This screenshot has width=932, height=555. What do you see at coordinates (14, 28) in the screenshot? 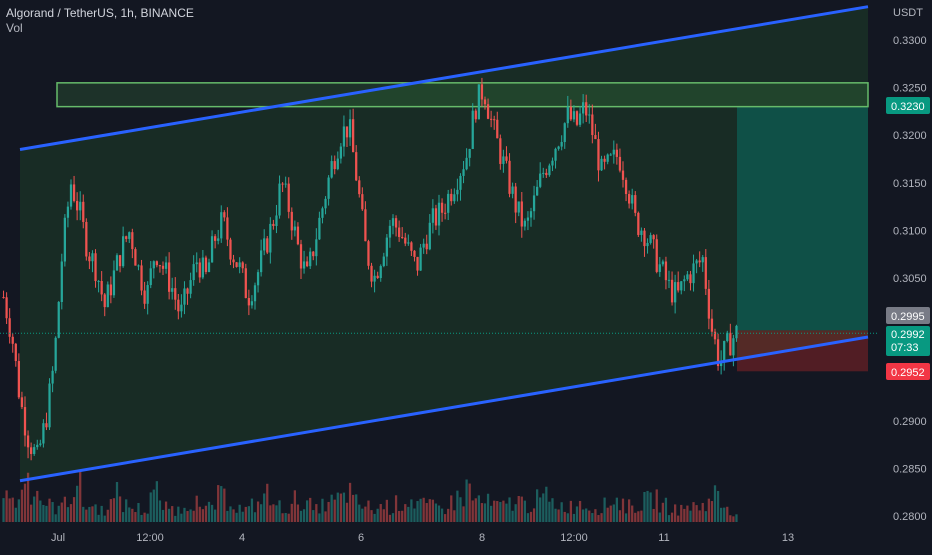
I see `volume-label: Vol` at bounding box center [14, 28].